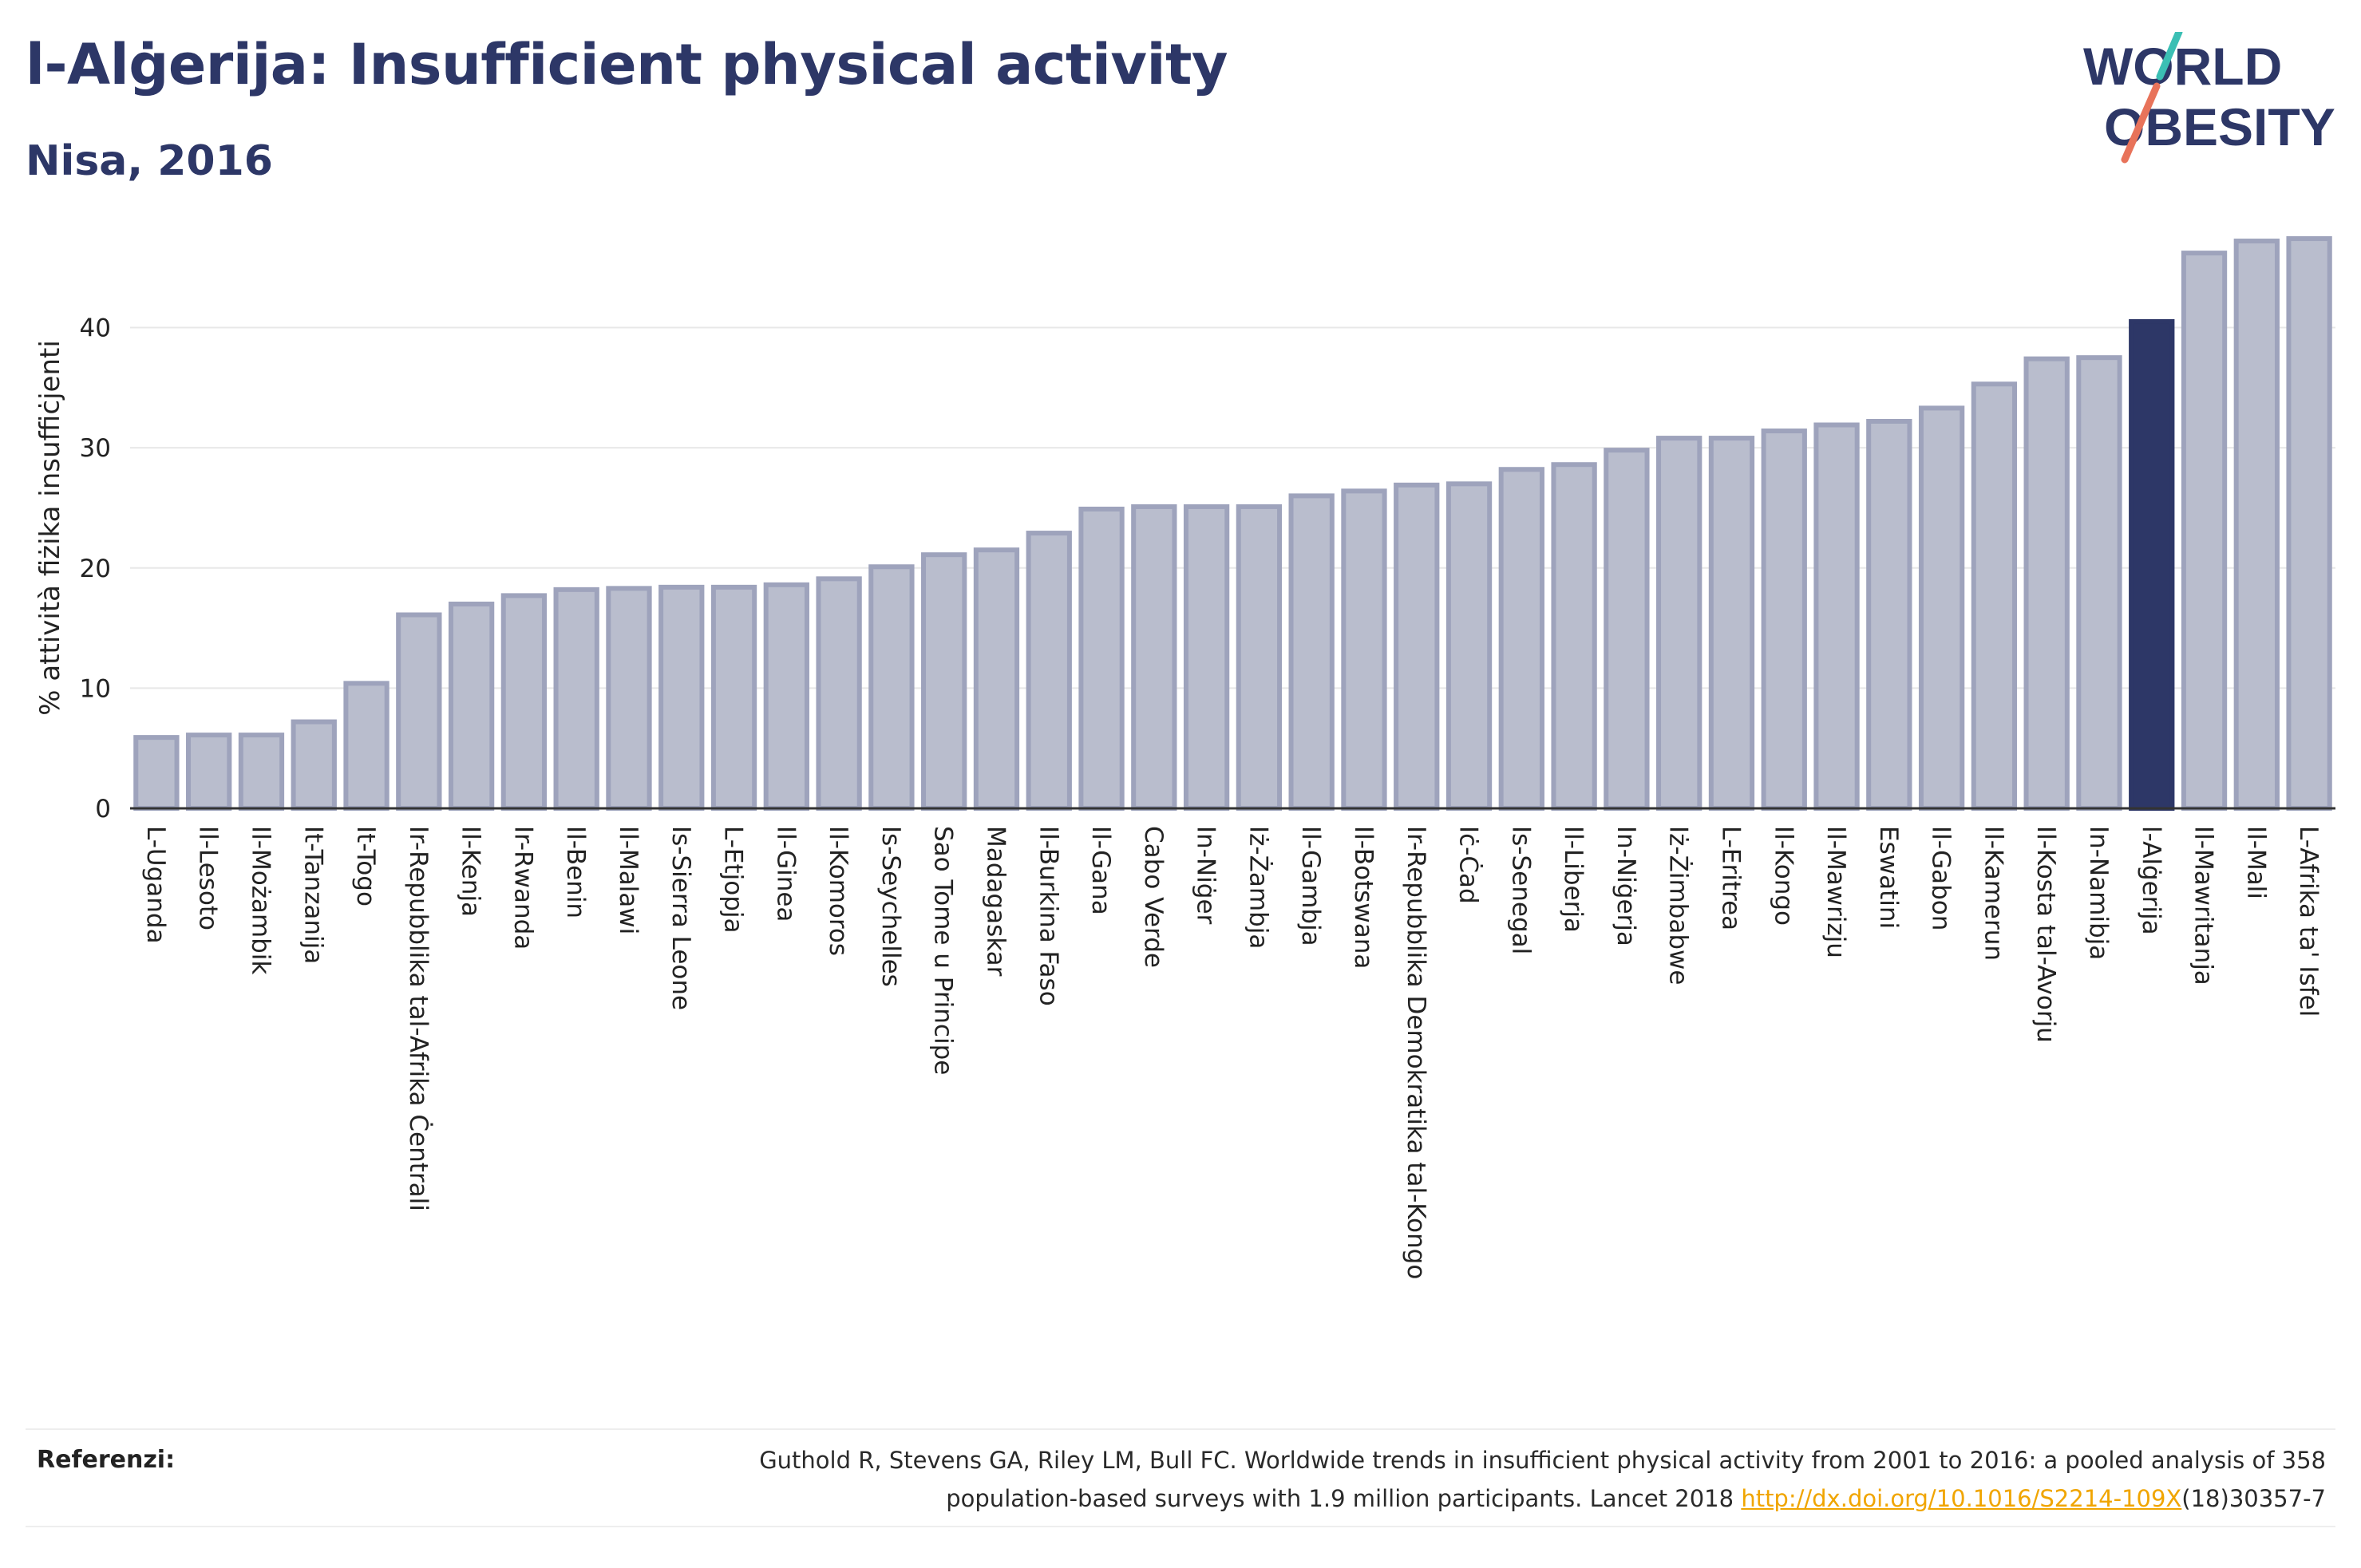  I want to click on x-tick-label: Is-Seychelles, so click(890, 906).